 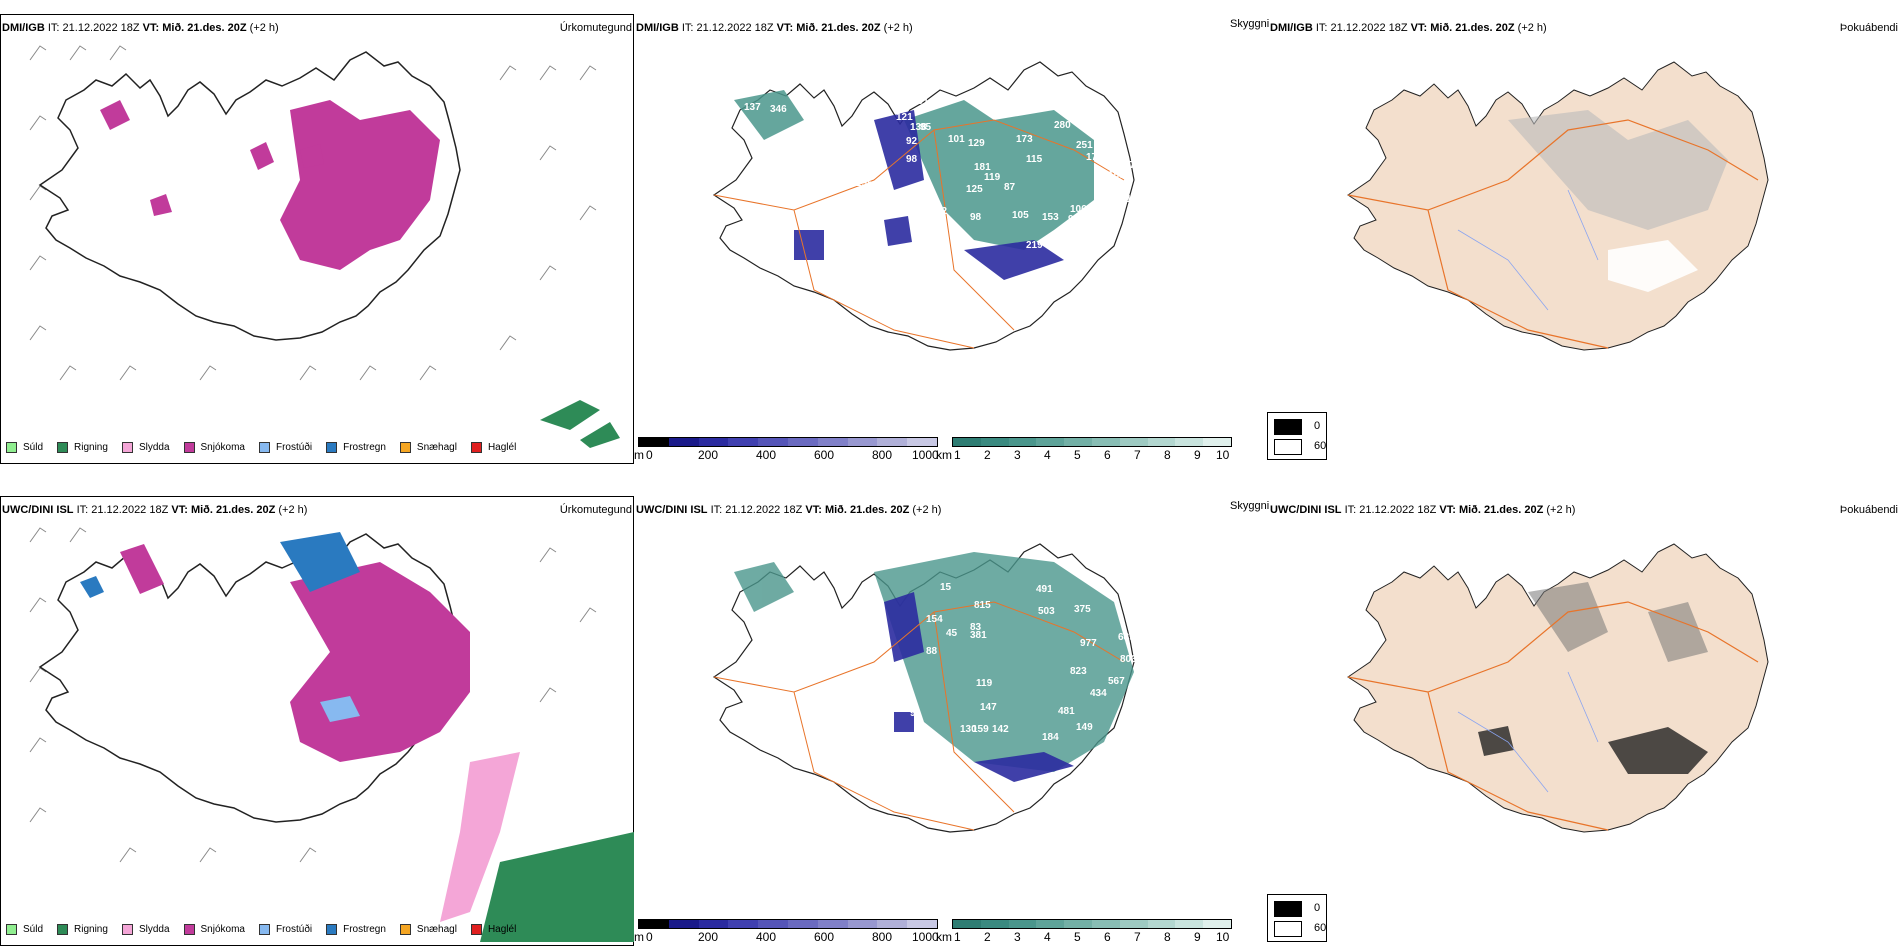 What do you see at coordinates (974, 189) in the screenshot?
I see `visibility-value: 125` at bounding box center [974, 189].